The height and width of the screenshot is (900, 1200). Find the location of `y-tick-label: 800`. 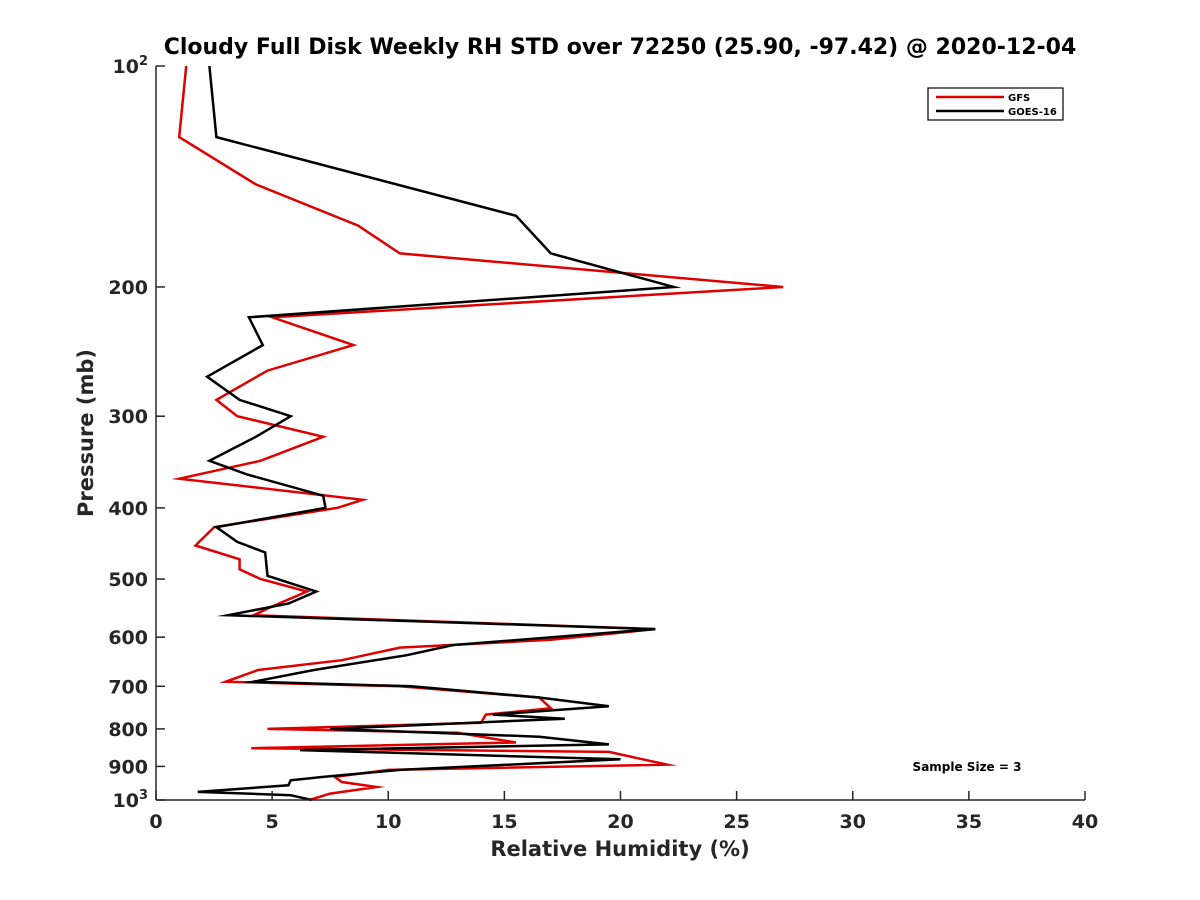

y-tick-label: 800 is located at coordinates (128, 730).